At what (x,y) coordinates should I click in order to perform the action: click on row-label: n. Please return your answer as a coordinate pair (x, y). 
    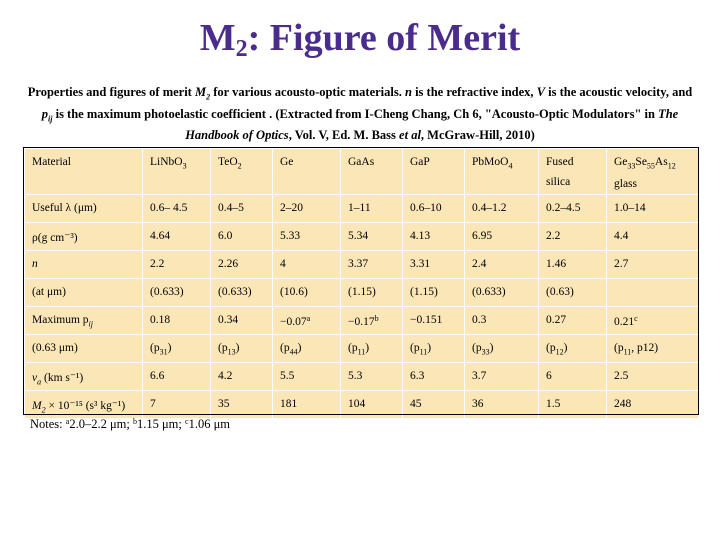
    Looking at the image, I should click on (83, 264).